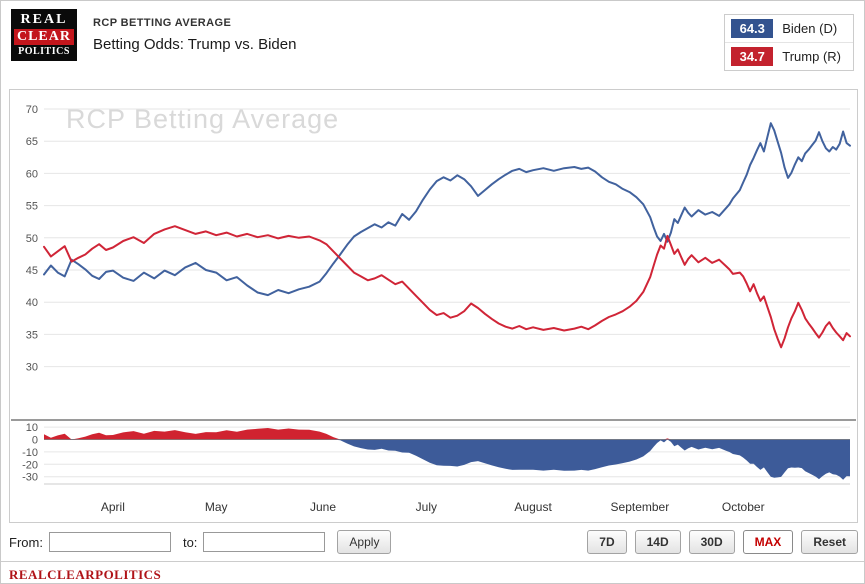 This screenshot has width=865, height=584. I want to click on svg-text: -10, so click(30, 453).